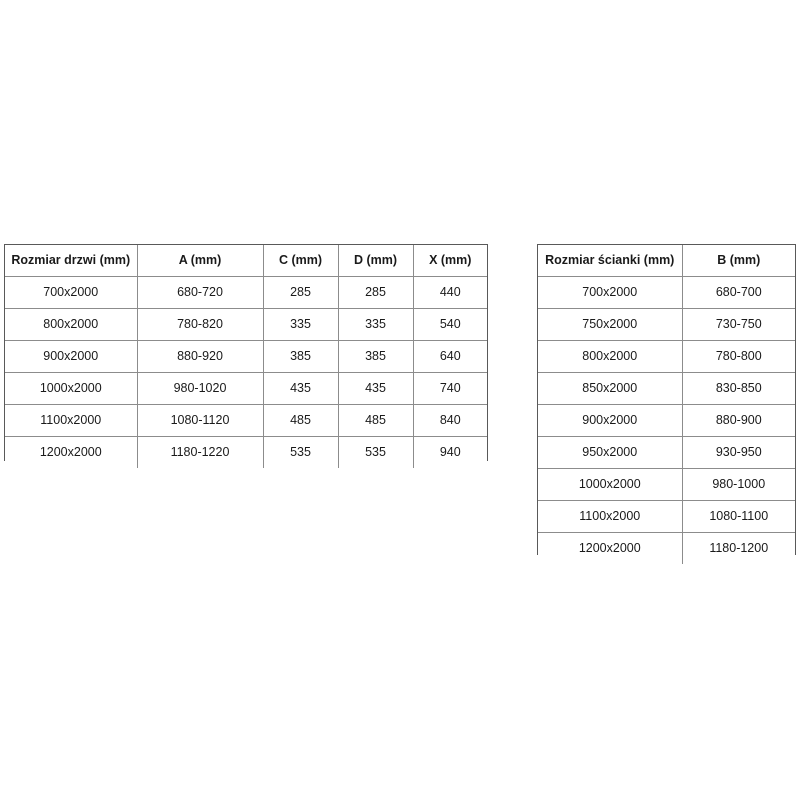 The width and height of the screenshot is (800, 800). What do you see at coordinates (300, 388) in the screenshot?
I see `cell-c: 435` at bounding box center [300, 388].